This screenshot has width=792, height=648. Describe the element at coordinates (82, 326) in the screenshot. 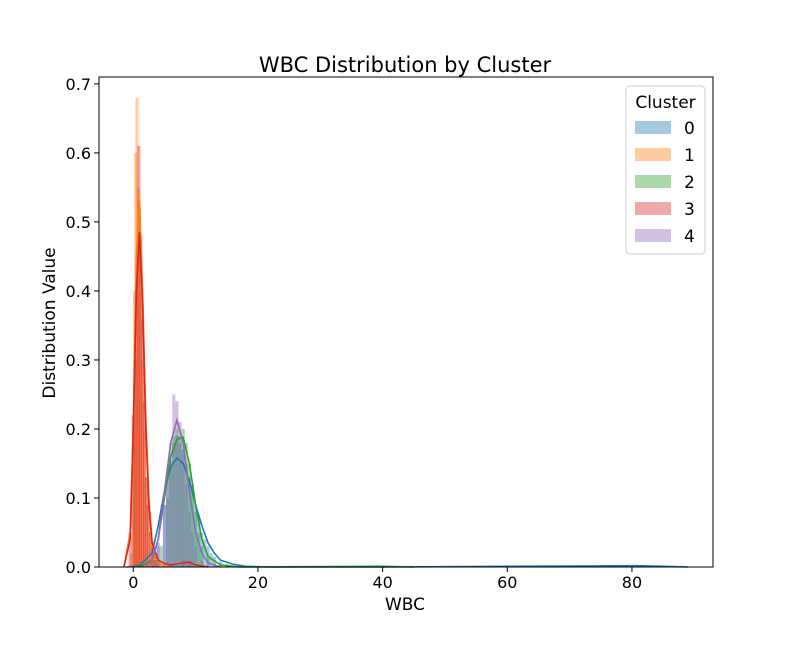

I see `y-axis-ticks: 0.0 0.1 0.2 0.3 0.4 0.5 0.6 0.7` at that location.